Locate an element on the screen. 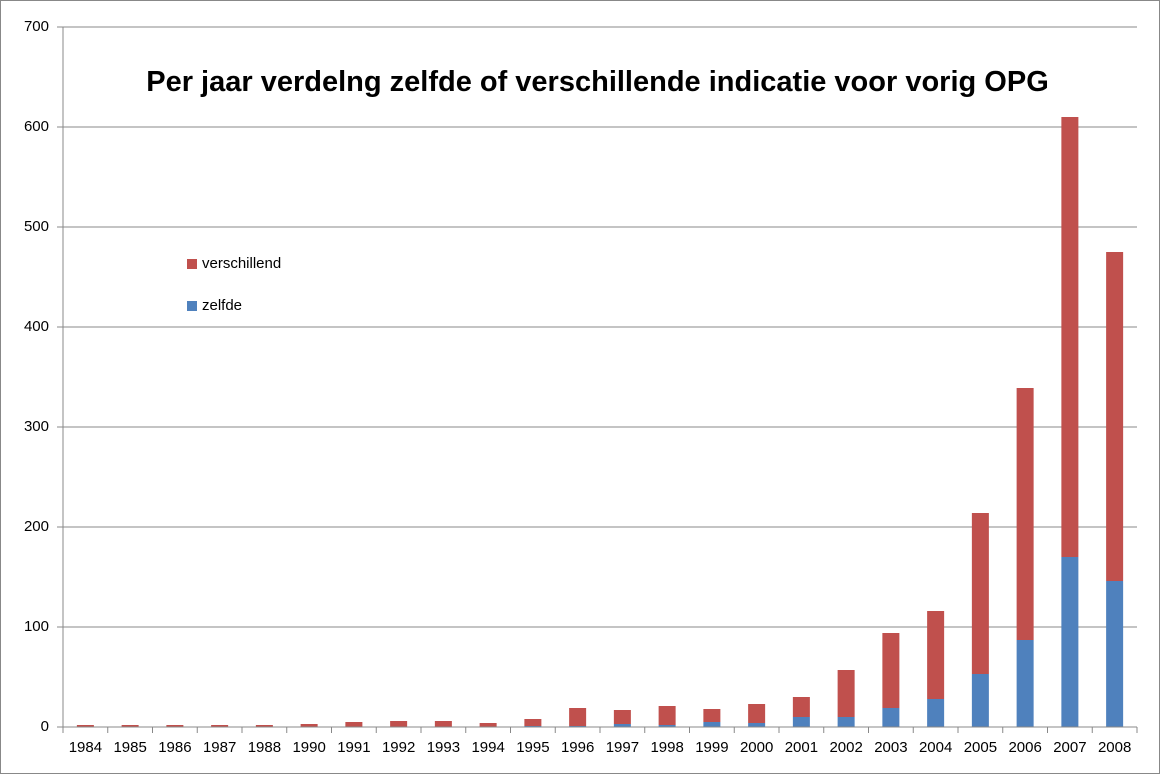  x-tick-label: 1990 is located at coordinates (308, 747).